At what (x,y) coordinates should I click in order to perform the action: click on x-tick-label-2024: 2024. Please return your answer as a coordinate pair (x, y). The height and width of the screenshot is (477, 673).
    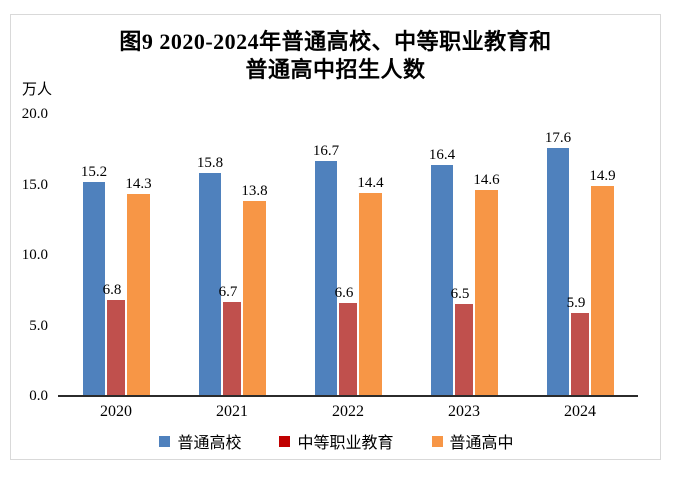
    Looking at the image, I should click on (580, 411).